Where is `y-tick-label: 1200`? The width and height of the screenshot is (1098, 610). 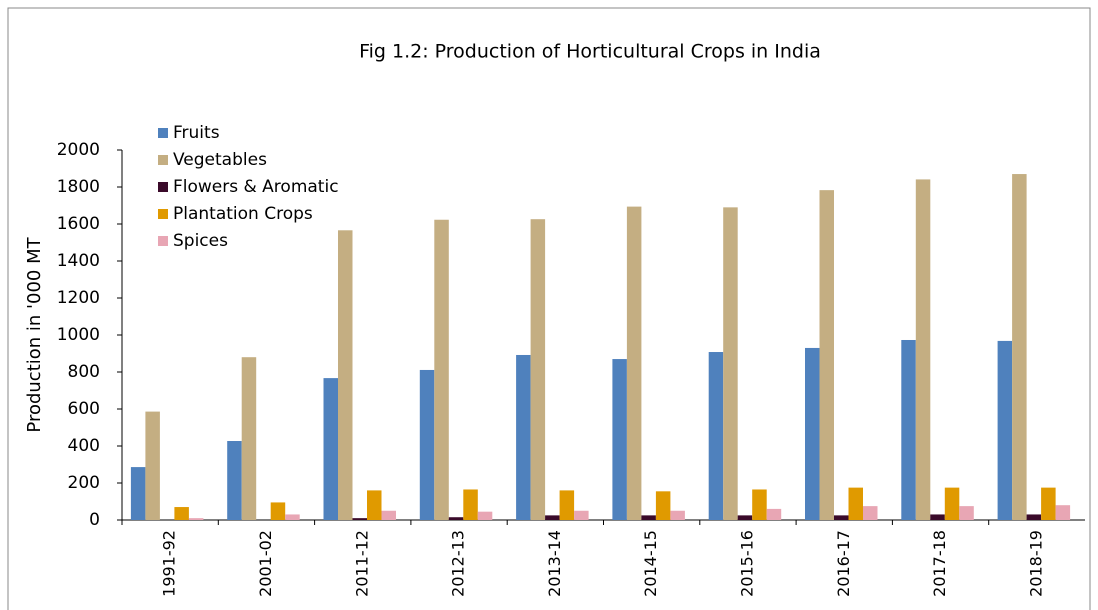 y-tick-label: 1200 is located at coordinates (78, 298).